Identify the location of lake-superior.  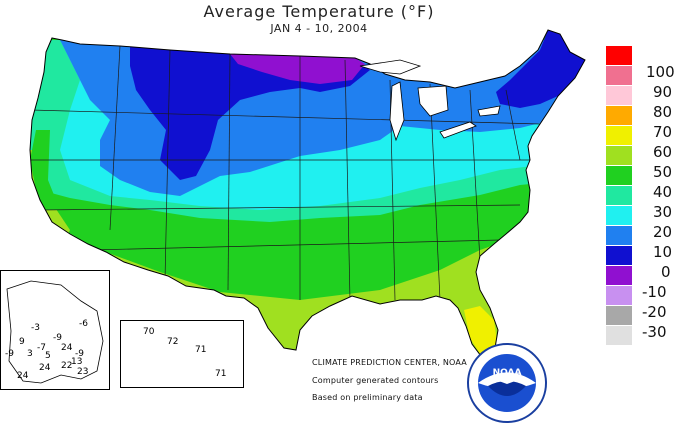
(390, 67).